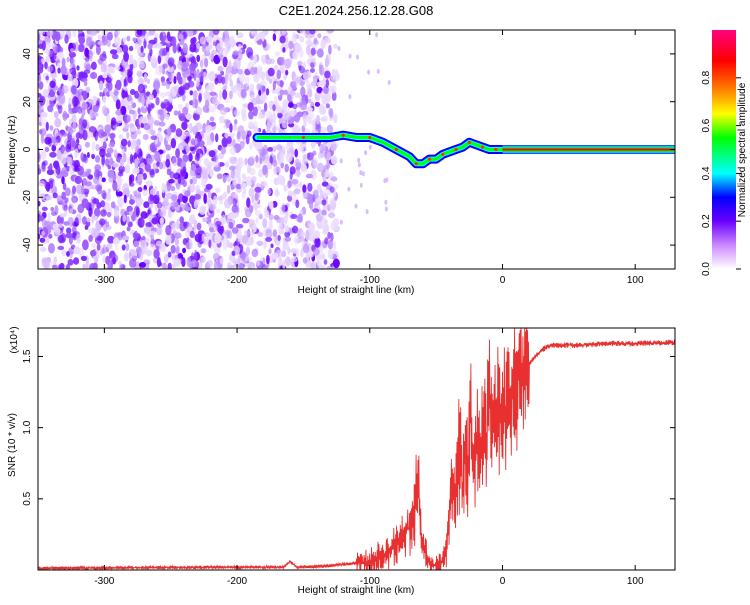 This screenshot has width=750, height=605. I want to click on track-peak-point, so click(469, 142).